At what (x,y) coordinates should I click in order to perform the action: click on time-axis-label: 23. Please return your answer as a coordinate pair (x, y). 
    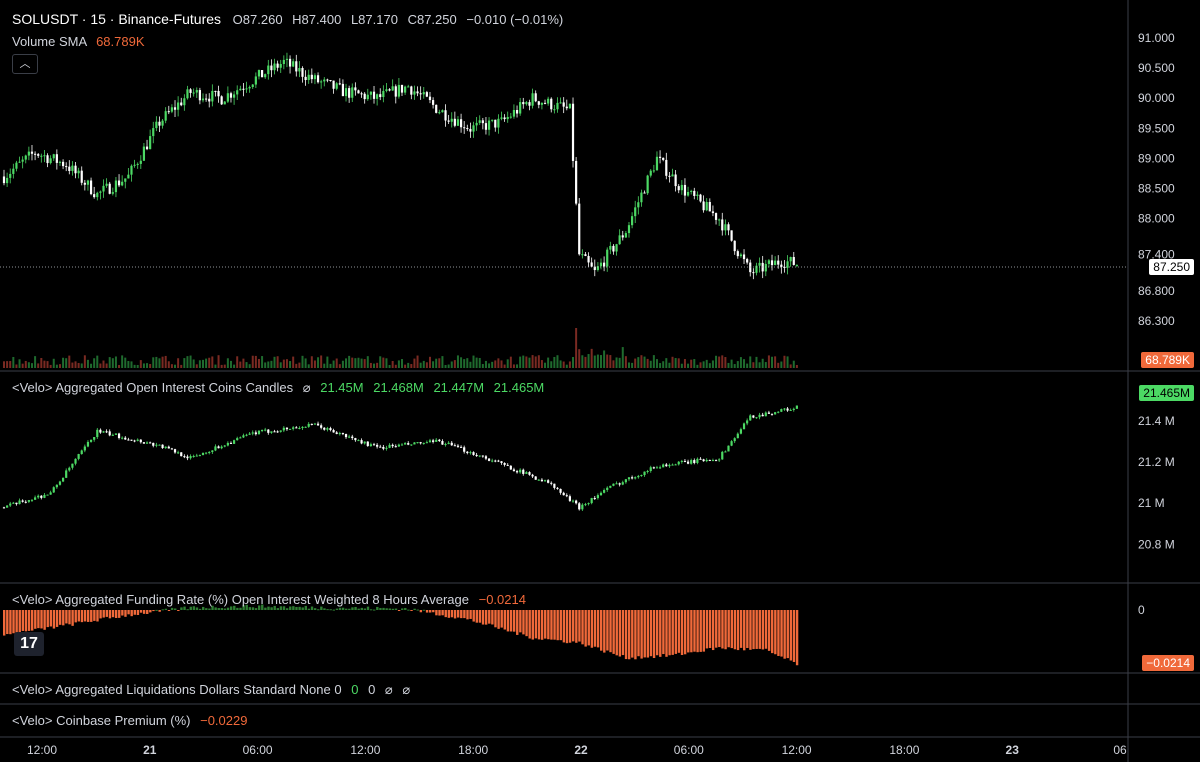
    Looking at the image, I should click on (1013, 750).